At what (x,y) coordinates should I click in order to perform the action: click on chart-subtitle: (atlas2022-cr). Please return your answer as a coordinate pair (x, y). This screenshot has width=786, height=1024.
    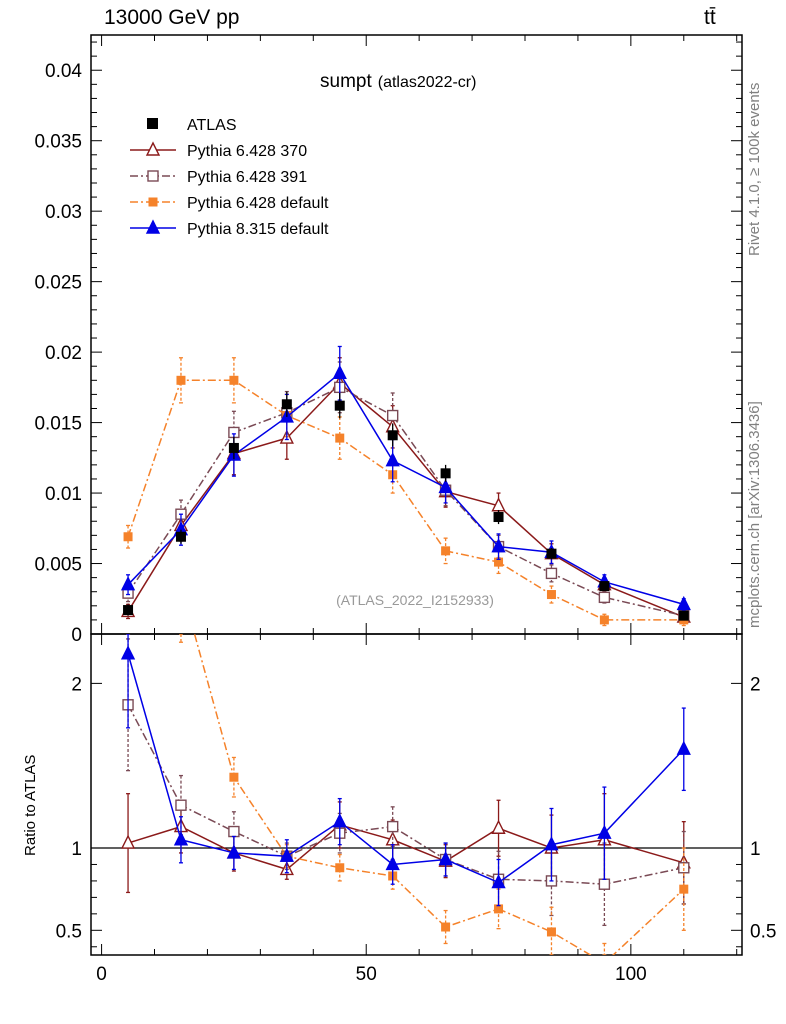
    Looking at the image, I should click on (427, 82).